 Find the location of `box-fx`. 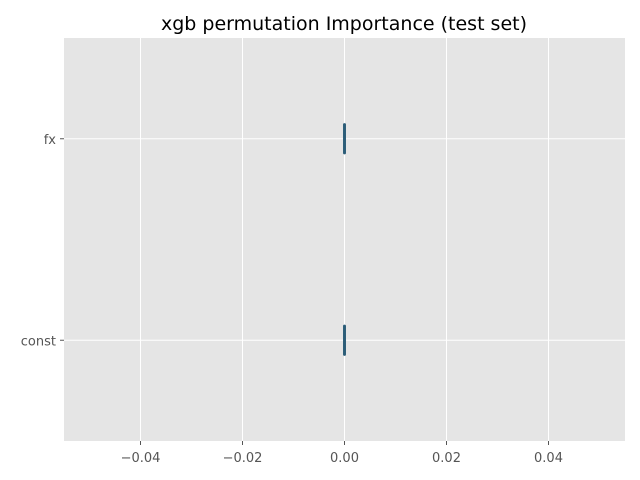

box-fx is located at coordinates (344, 139).